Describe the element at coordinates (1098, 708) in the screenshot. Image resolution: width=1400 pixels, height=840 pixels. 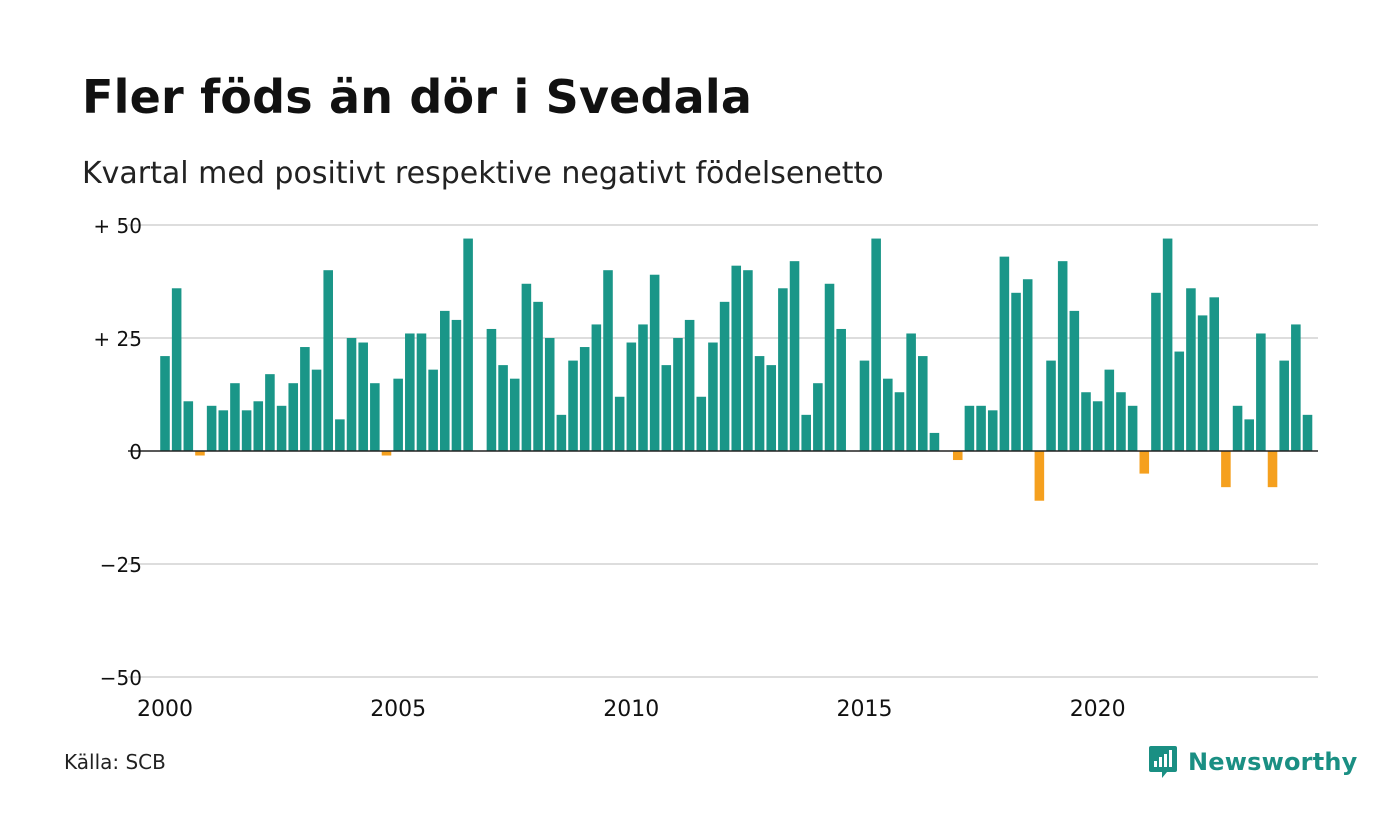
I see `x-tick-label: 2020` at that location.